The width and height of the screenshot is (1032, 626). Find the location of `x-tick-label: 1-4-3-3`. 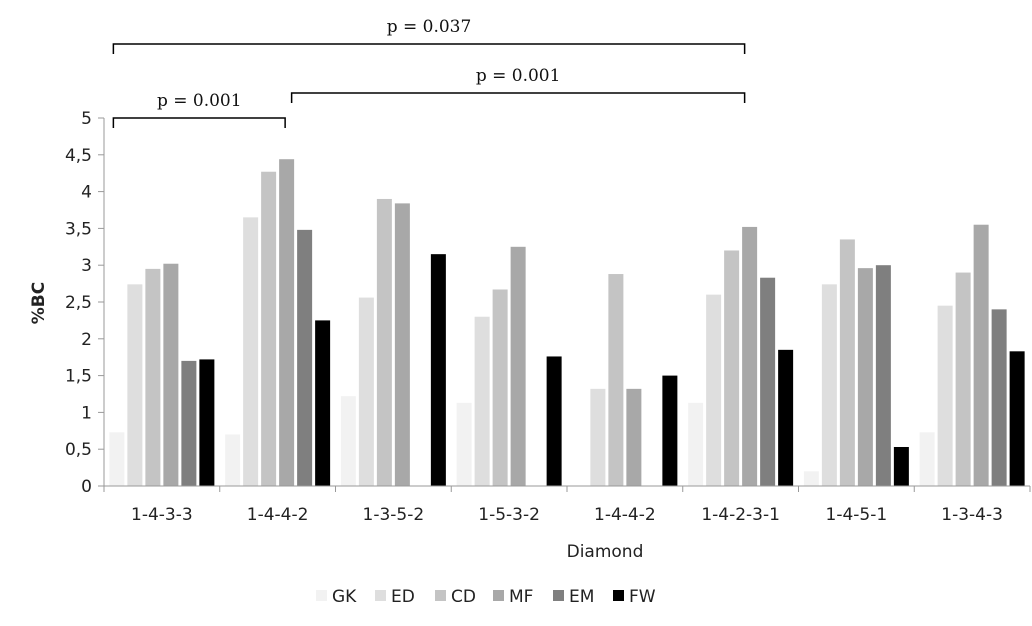

x-tick-label: 1-4-3-3 is located at coordinates (162, 515).